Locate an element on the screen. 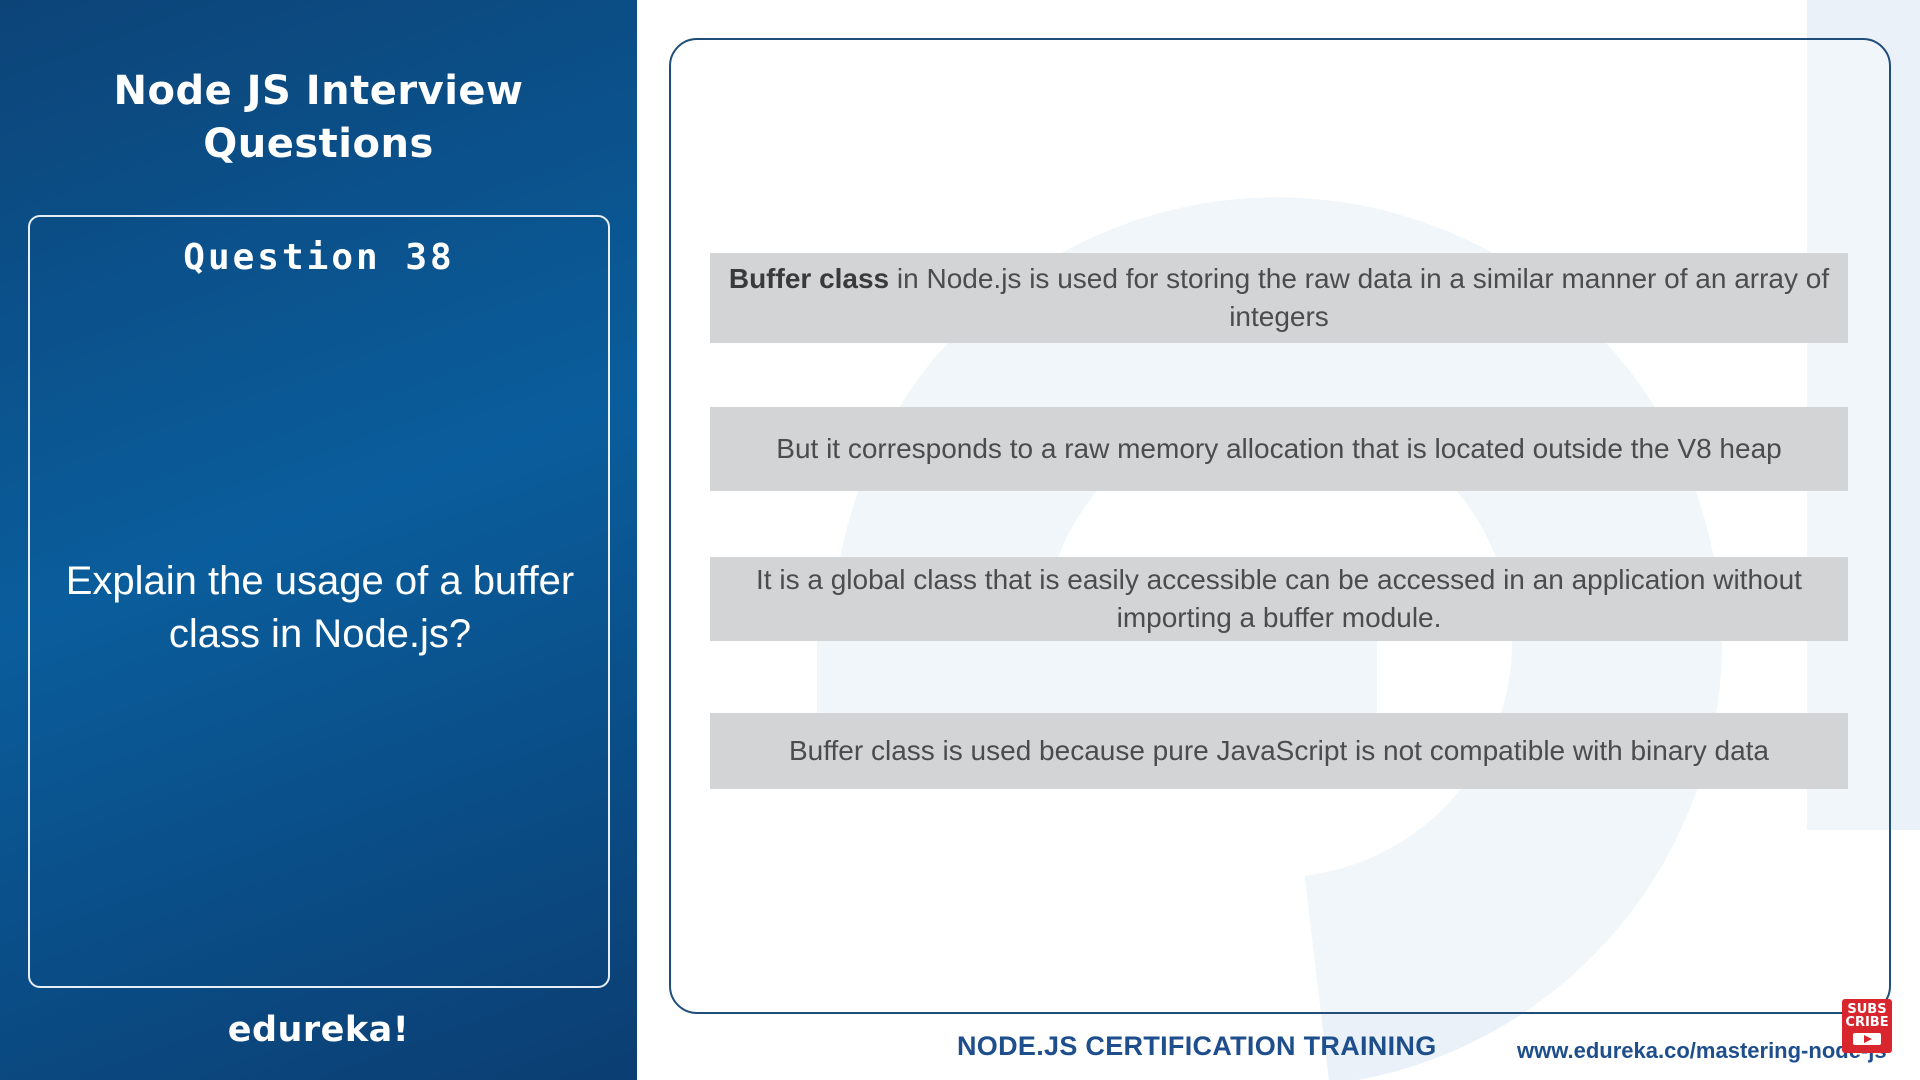 The height and width of the screenshot is (1080, 1920). course-title: NODE.JS CERTIFICATION TRAINING is located at coordinates (1197, 1046).